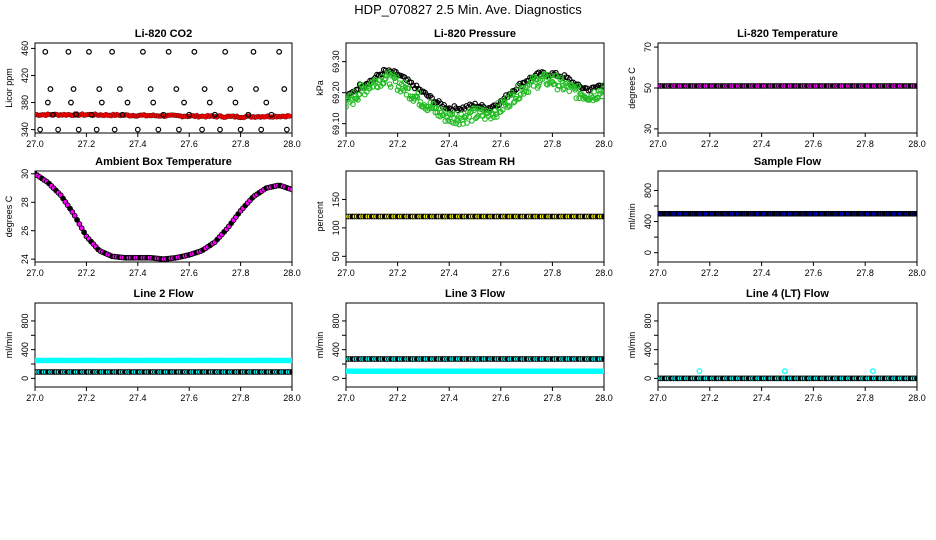  I want to click on y-tick-label: 24, so click(25, 259).